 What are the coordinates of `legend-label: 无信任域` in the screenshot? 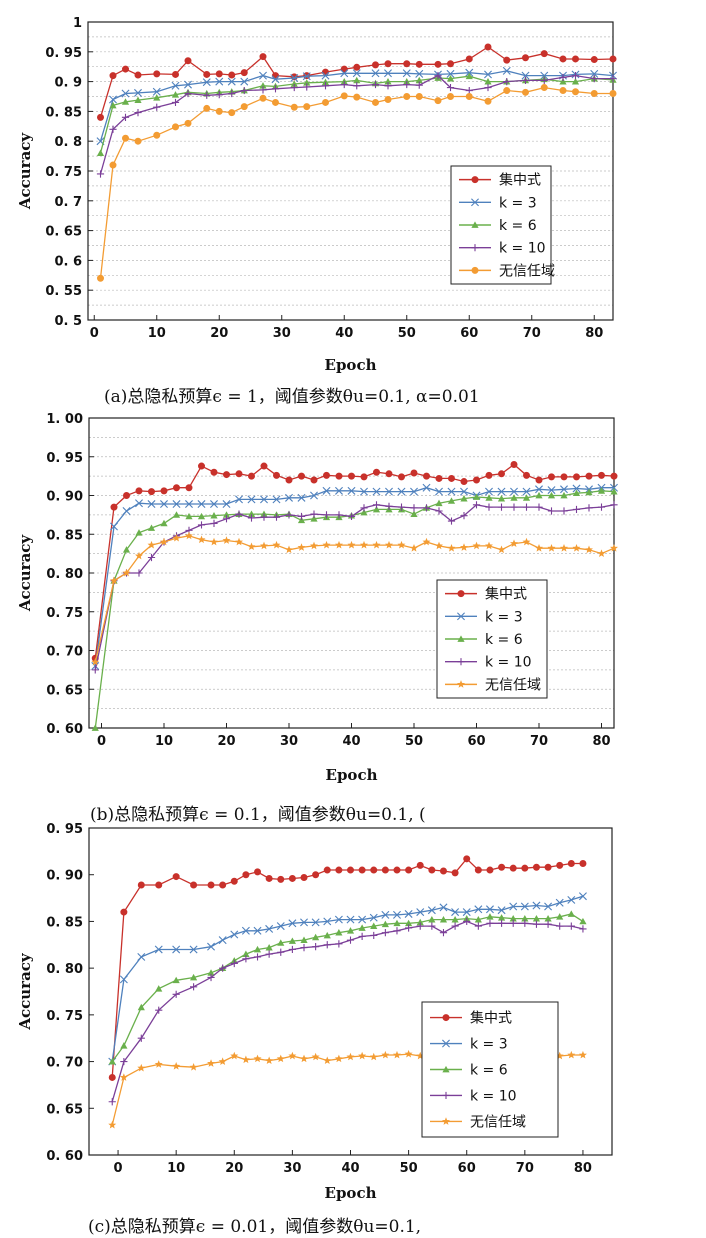 It's located at (513, 685).